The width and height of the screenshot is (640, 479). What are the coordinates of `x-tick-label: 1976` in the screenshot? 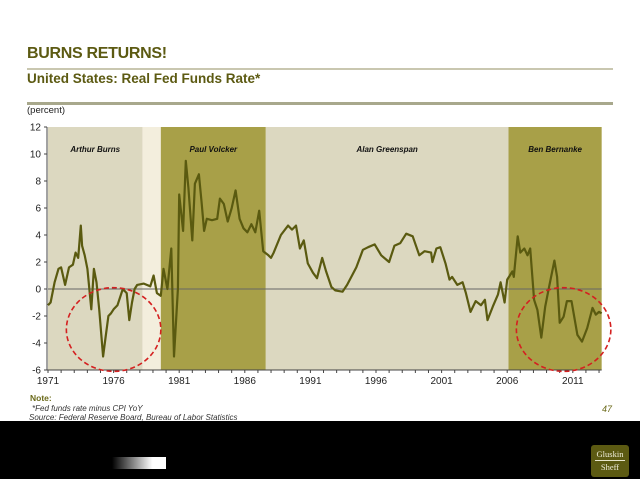 It's located at (113, 381).